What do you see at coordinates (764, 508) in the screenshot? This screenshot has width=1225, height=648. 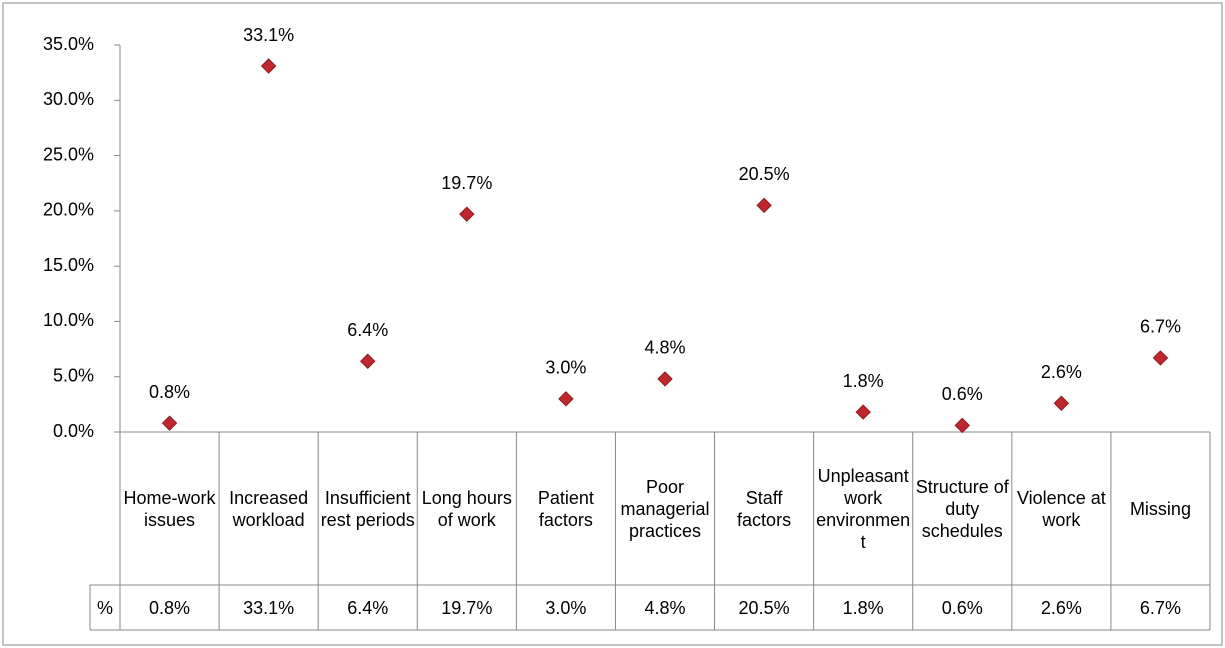 I see `category-label: Staff factors` at bounding box center [764, 508].